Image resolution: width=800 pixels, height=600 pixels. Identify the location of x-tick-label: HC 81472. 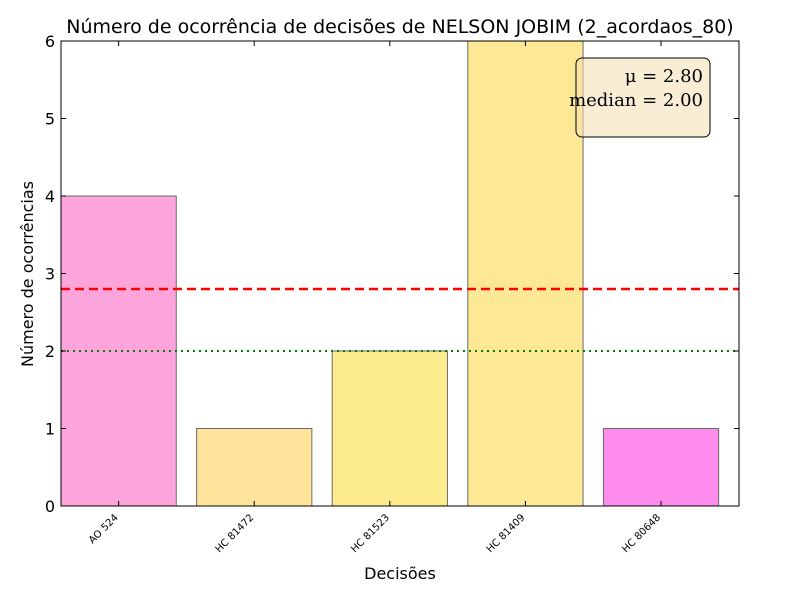
(235, 533).